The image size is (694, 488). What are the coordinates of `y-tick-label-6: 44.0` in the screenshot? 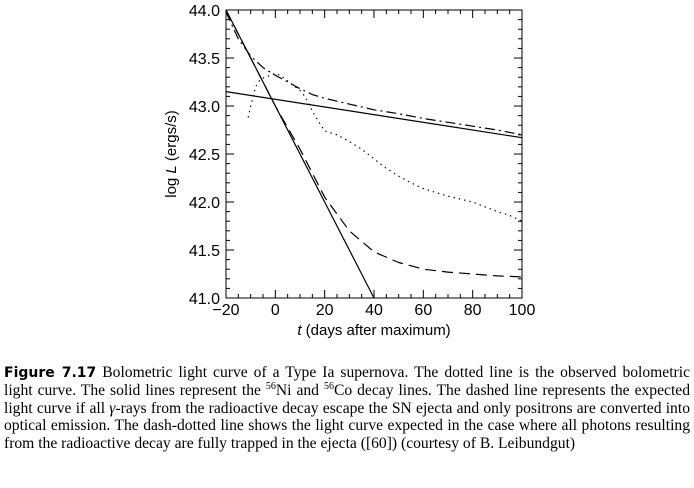 It's located at (204, 11).